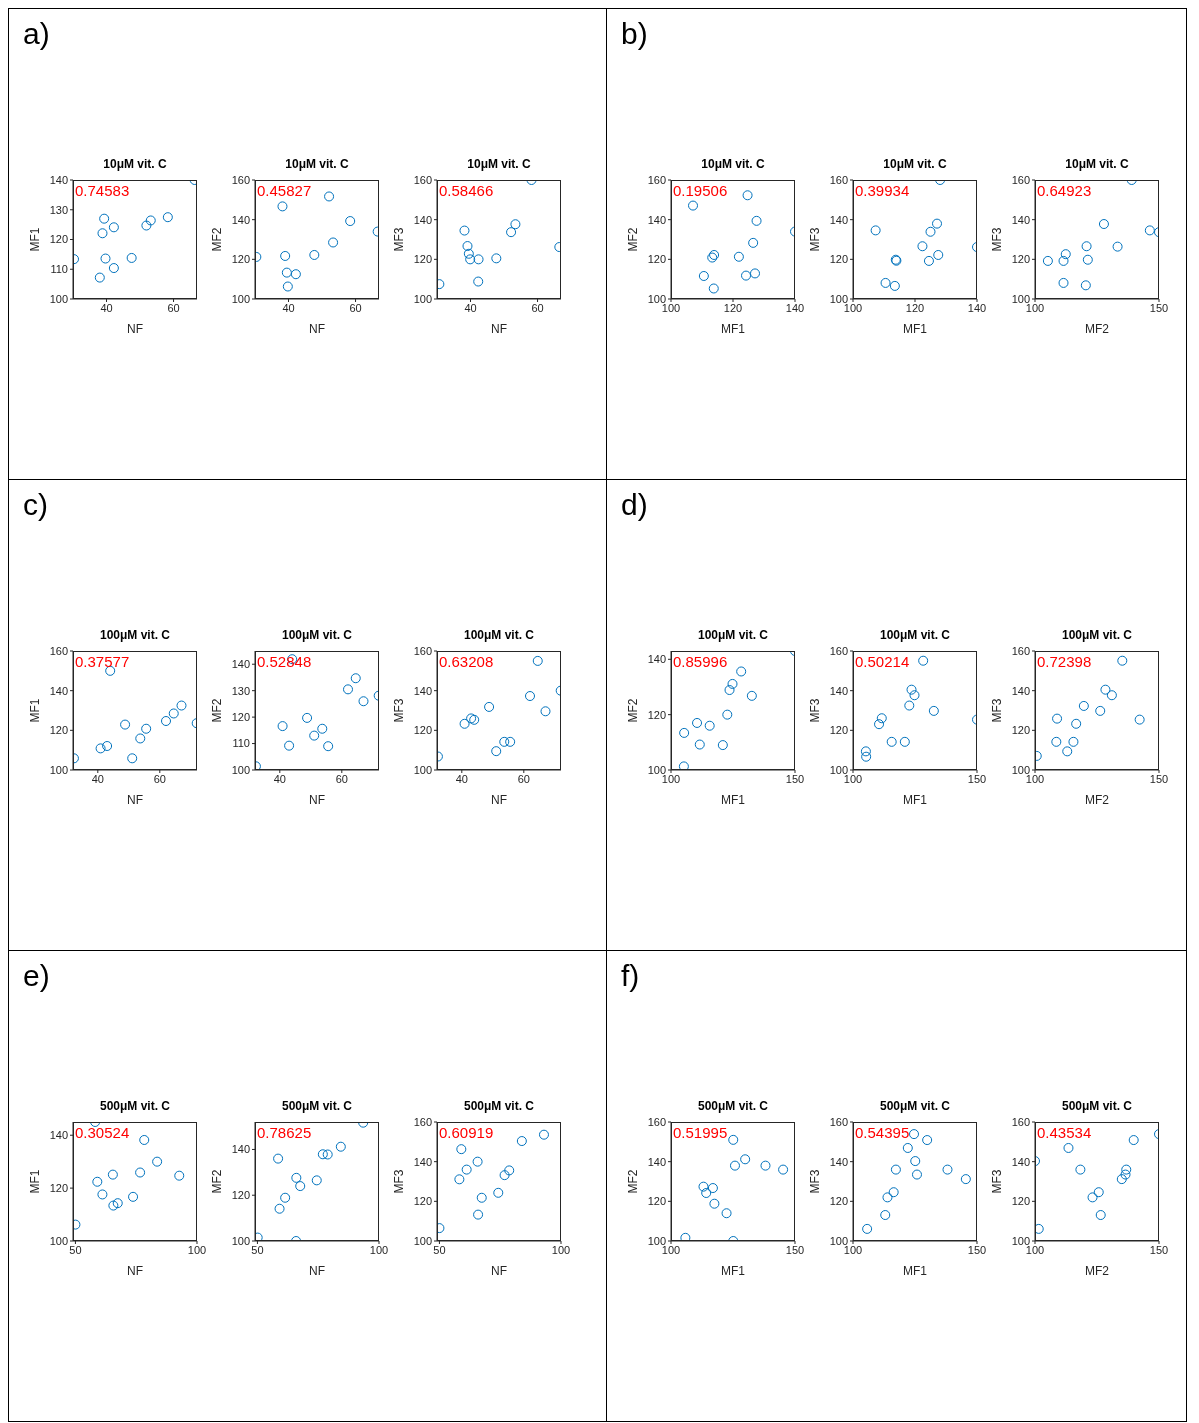 The image size is (1199, 1423). Describe the element at coordinates (977, 307) in the screenshot. I see `x-tick-label: 140` at that location.